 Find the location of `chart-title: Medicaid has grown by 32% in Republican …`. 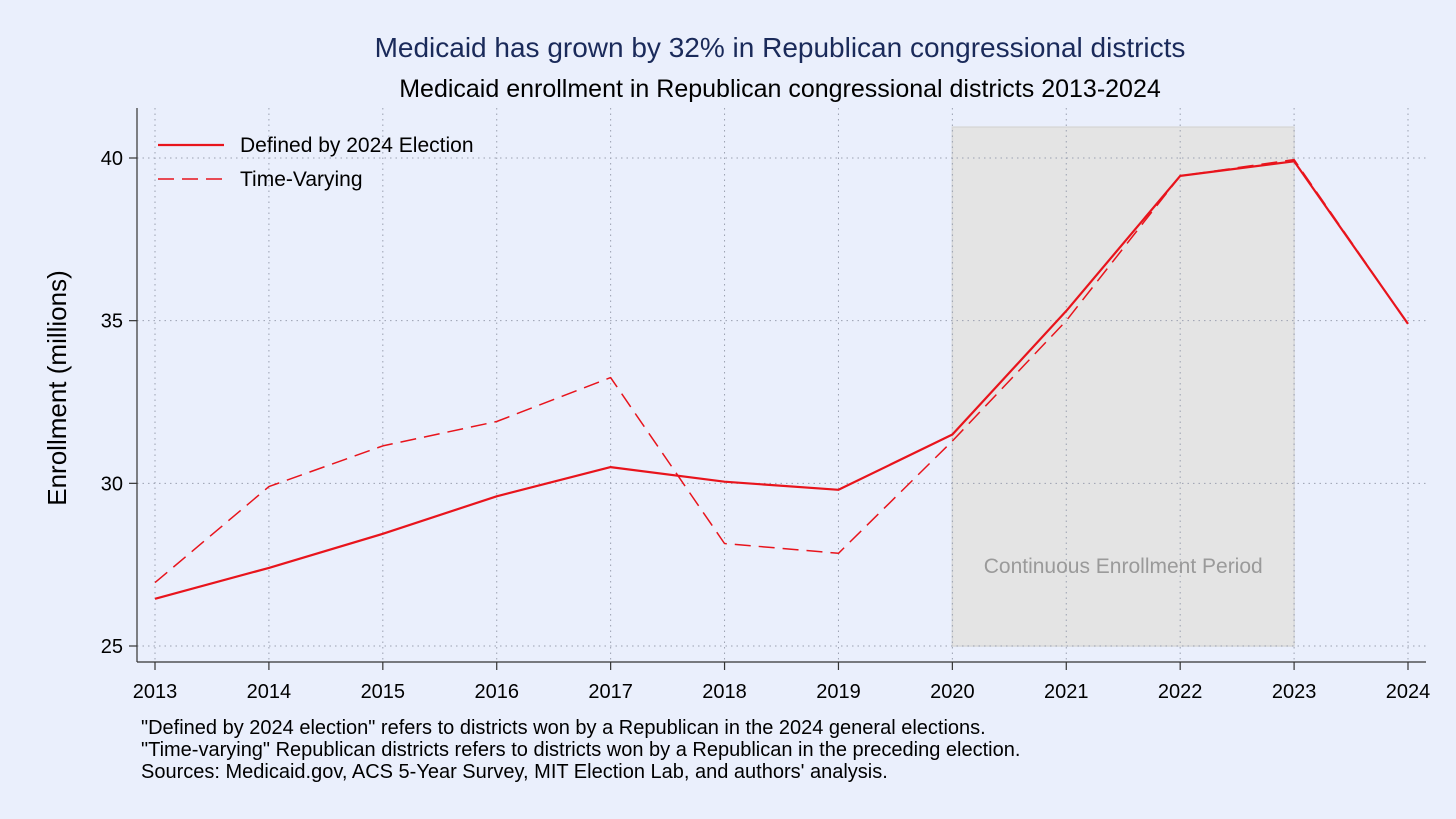

chart-title: Medicaid has grown by 32% in Republican … is located at coordinates (780, 47).